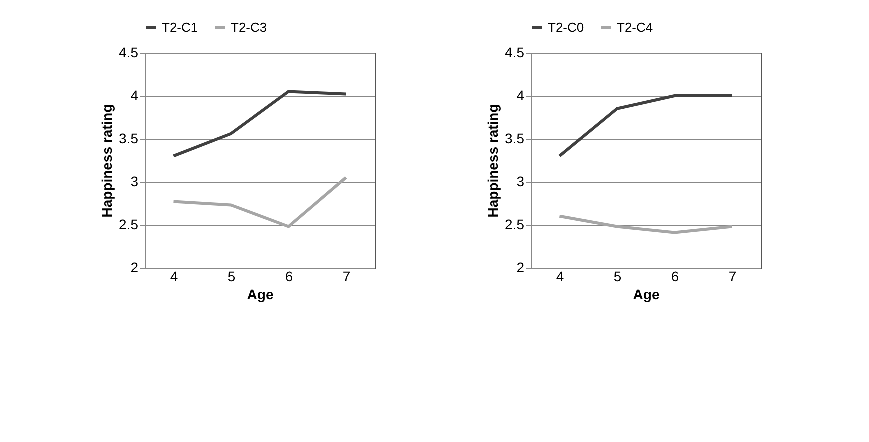  I want to click on legend-label: T2-C1, so click(180, 27).